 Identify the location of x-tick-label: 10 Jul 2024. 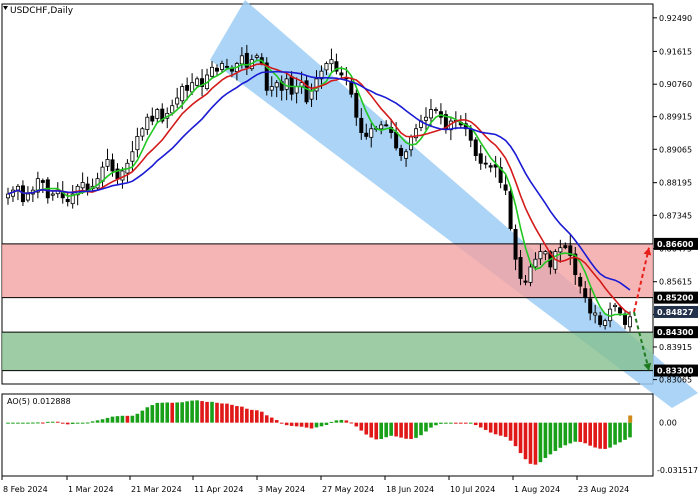
(472, 489).